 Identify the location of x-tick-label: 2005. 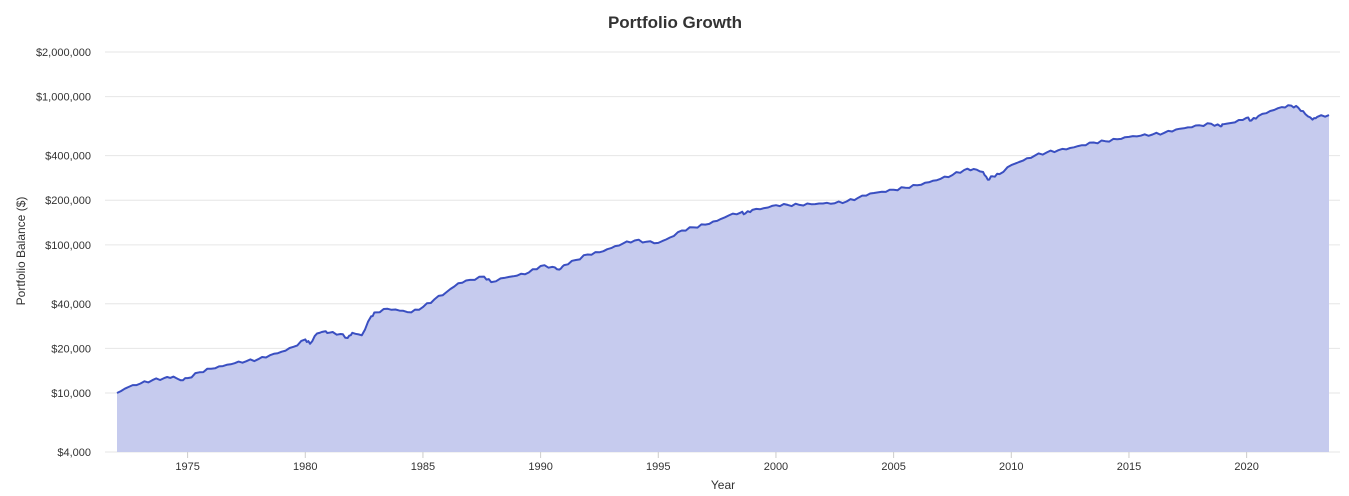
(893, 467).